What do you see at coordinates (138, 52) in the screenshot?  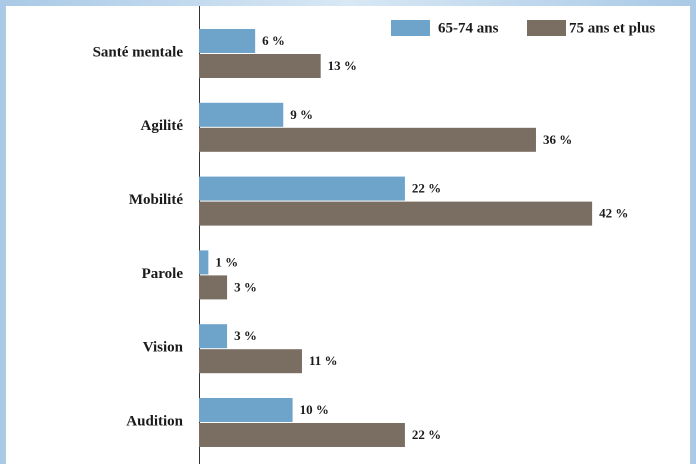 I see `category-label: Santé mentale` at bounding box center [138, 52].